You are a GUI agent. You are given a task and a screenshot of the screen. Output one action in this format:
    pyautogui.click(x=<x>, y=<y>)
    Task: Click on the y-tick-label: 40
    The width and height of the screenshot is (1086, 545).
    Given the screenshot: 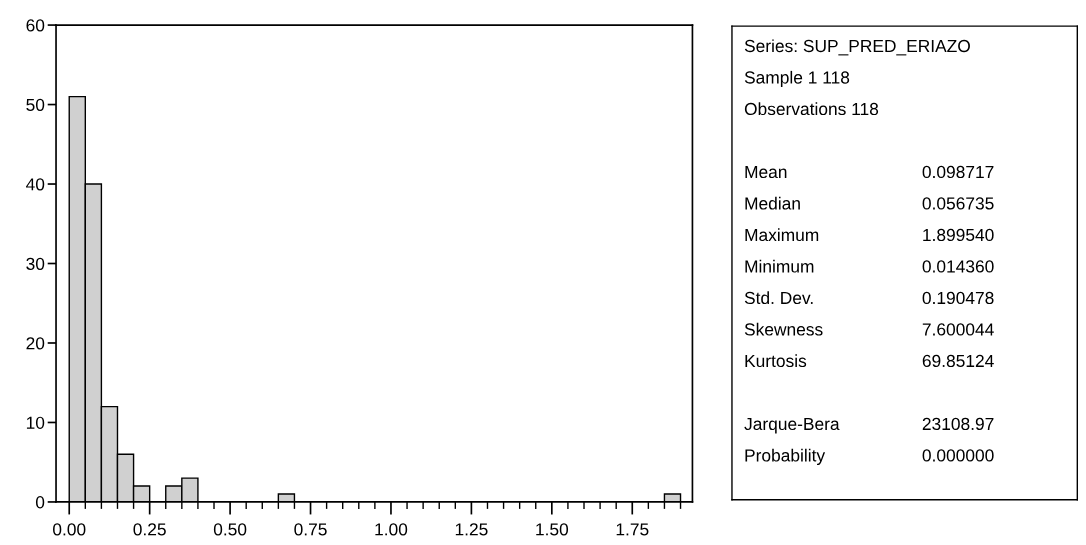 What is the action you would take?
    pyautogui.click(x=35, y=184)
    